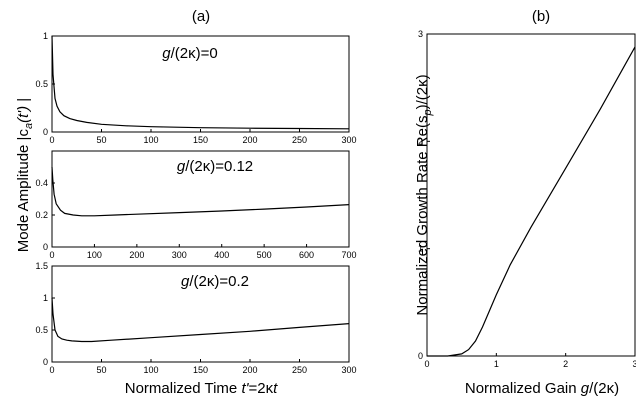 The image size is (636, 407). I want to click on annotation-value: /(2κ)=0.2, so click(219, 281).